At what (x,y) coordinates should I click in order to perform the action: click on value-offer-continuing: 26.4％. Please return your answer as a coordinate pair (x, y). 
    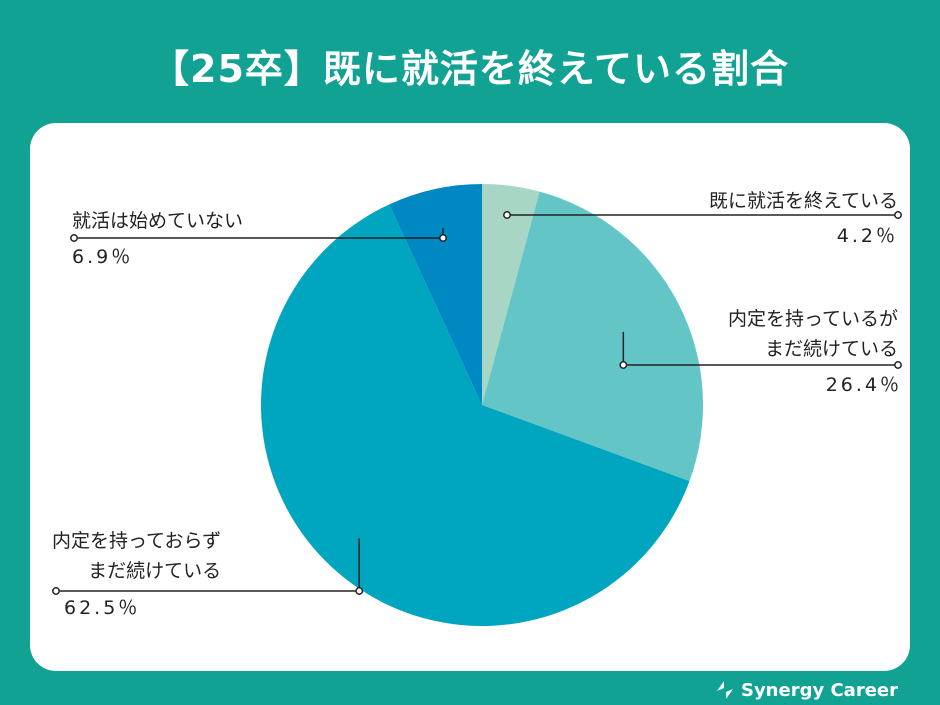
    Looking at the image, I should click on (863, 385).